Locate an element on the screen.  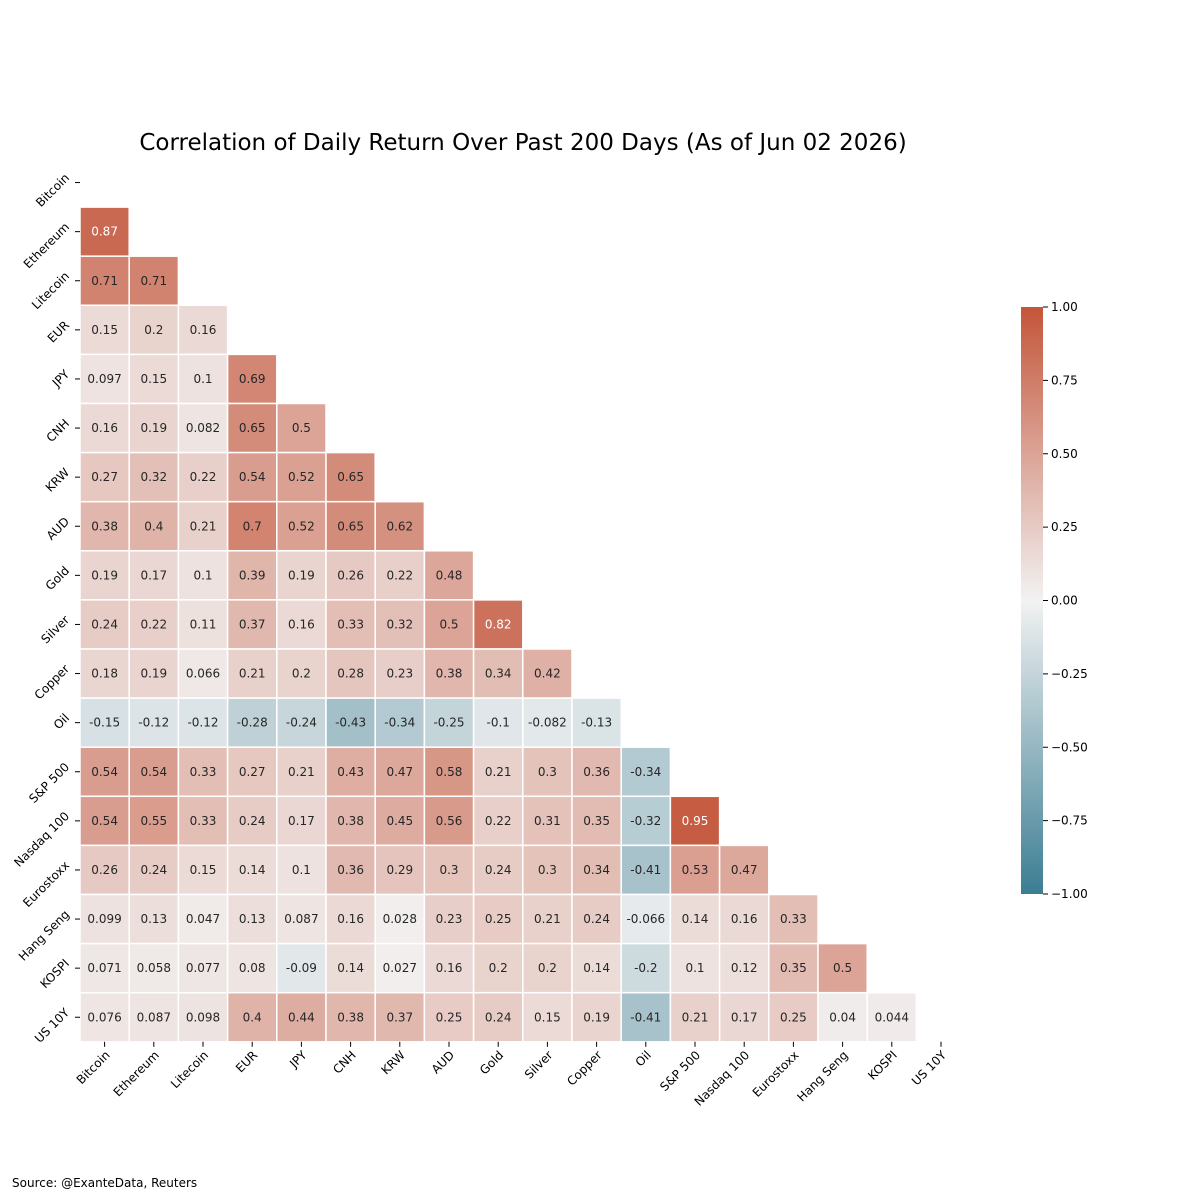
cell-value-label: 0.098 is located at coordinates (203, 1017).